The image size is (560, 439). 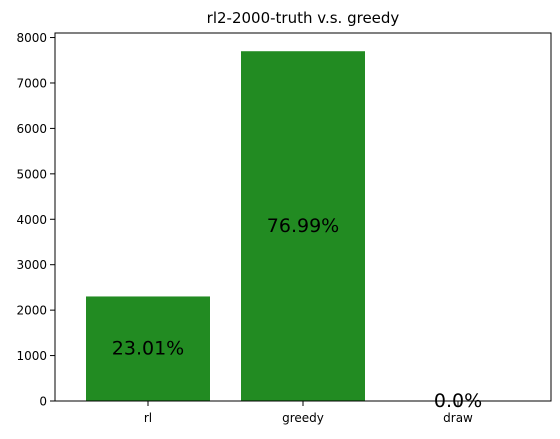 I want to click on chart-title: rl2-2000-truth v.s. greedy, so click(x=303, y=18).